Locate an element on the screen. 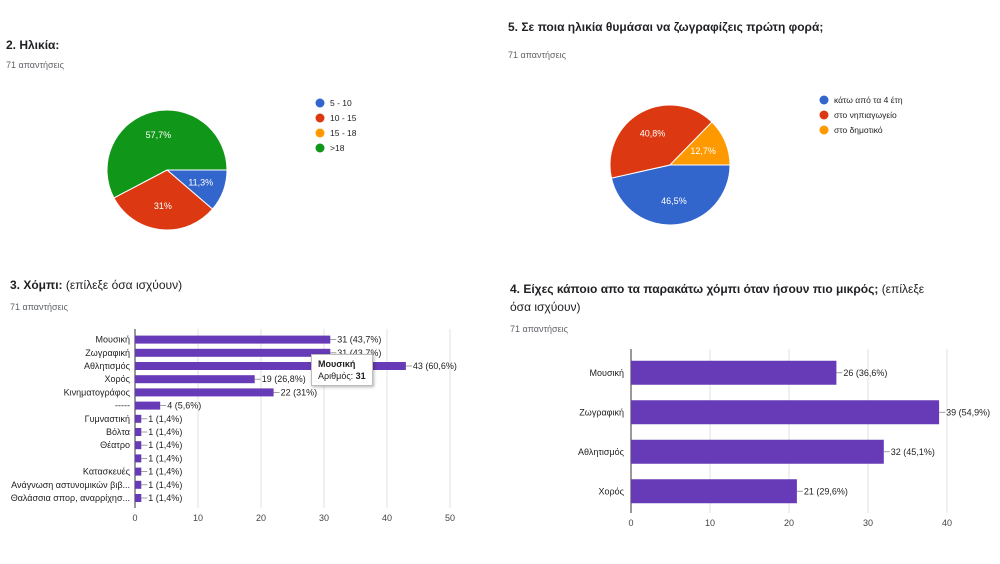 Image resolution: width=1000 pixels, height=564 pixels. category-label: Κατασκευές is located at coordinates (107, 472).